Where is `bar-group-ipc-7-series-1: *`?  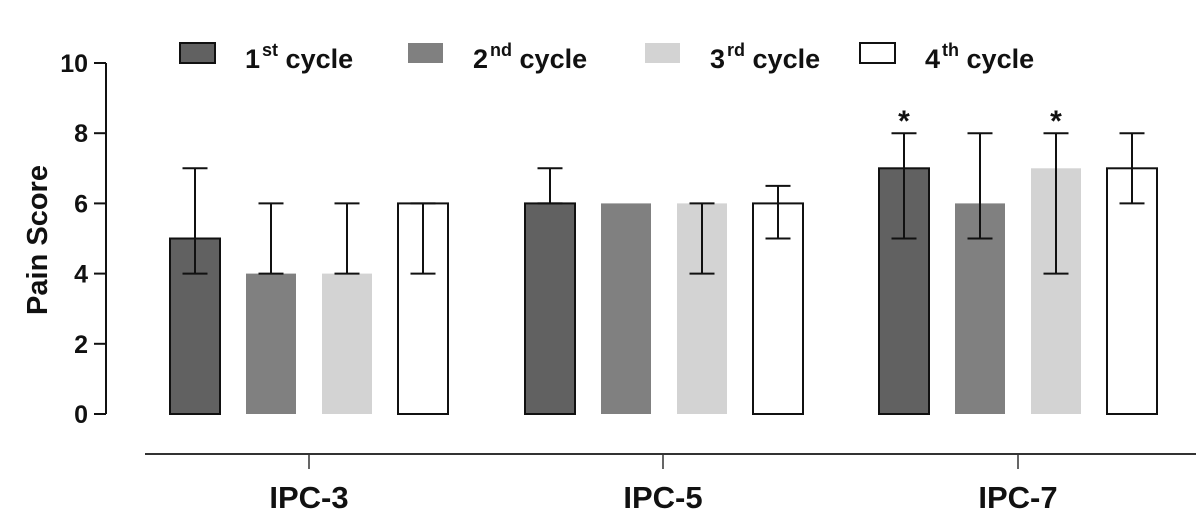
bar-group-ipc-7-series-1: * is located at coordinates (904, 260).